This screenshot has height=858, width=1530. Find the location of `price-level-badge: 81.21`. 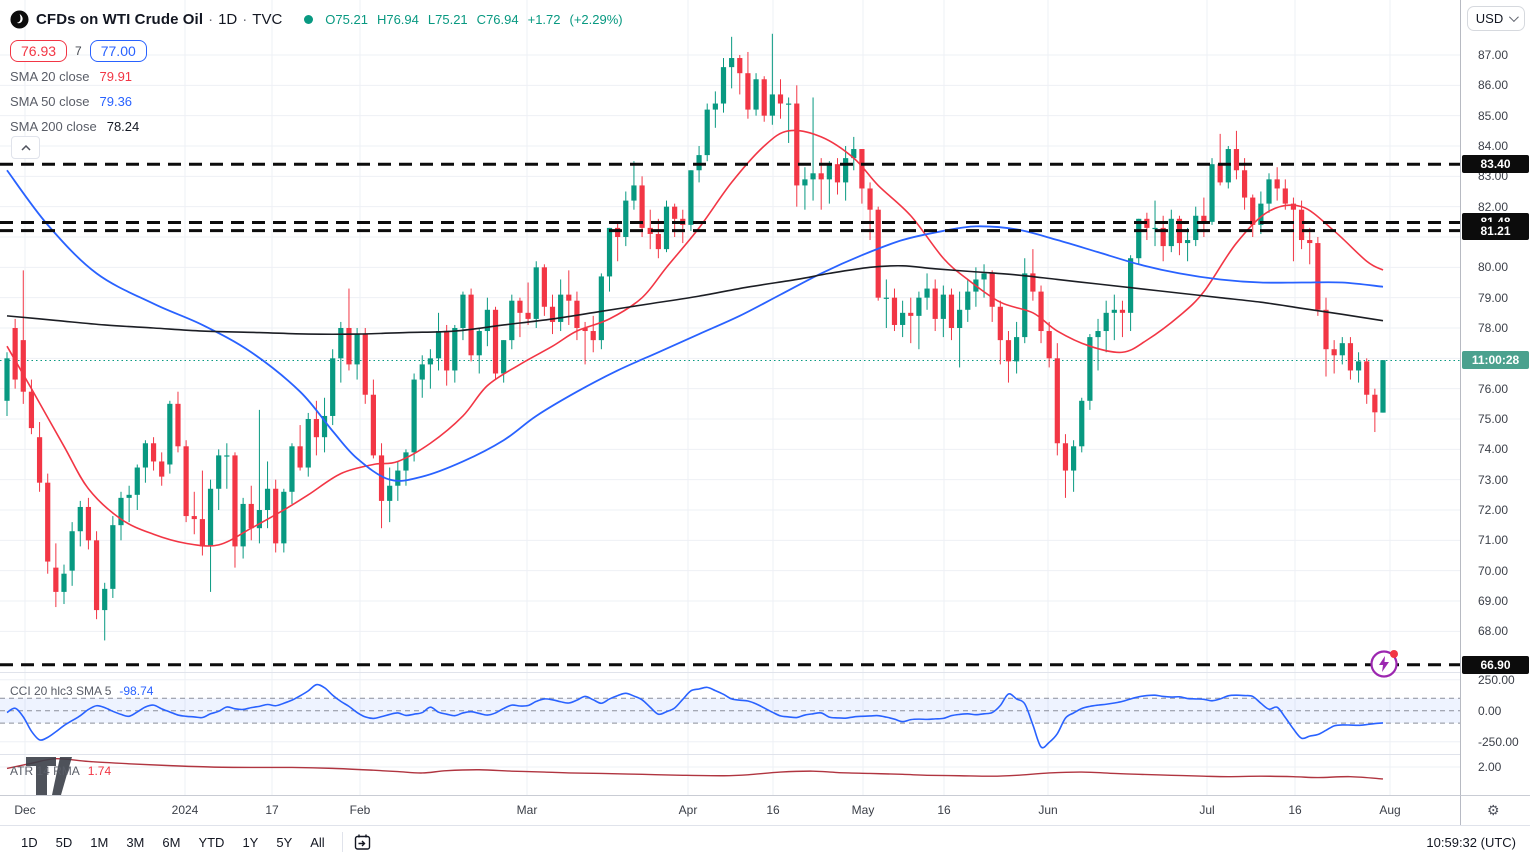

price-level-badge: 81.21 is located at coordinates (1495, 230).